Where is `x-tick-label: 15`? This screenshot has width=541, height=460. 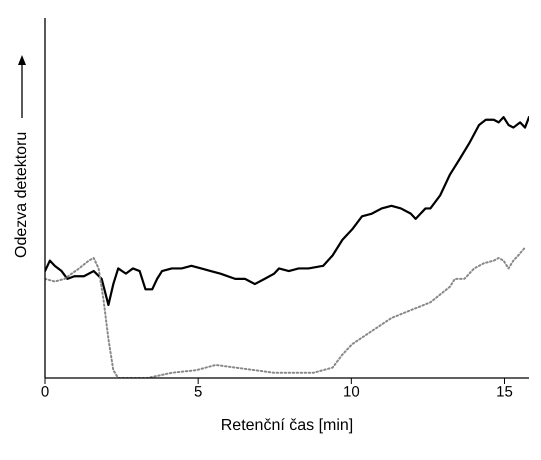
x-tick-label: 15 is located at coordinates (504, 392).